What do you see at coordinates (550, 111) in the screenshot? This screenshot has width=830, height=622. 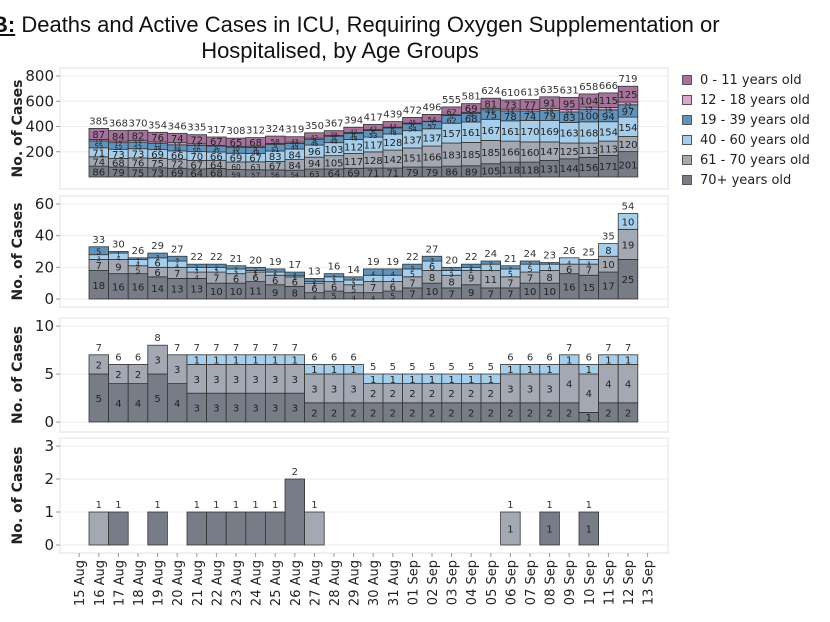 I see `segment-label: 18` at bounding box center [550, 111].